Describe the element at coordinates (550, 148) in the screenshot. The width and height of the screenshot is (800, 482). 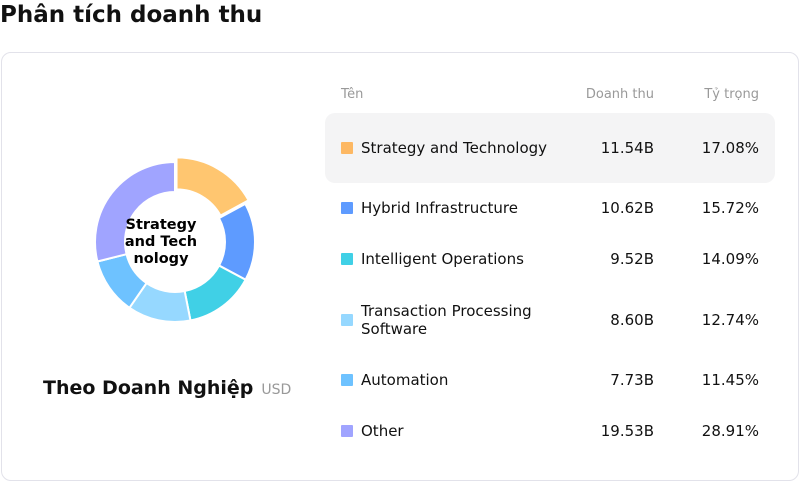
I see `table-row: Strategy and Technology 11.54B 17.08%` at that location.